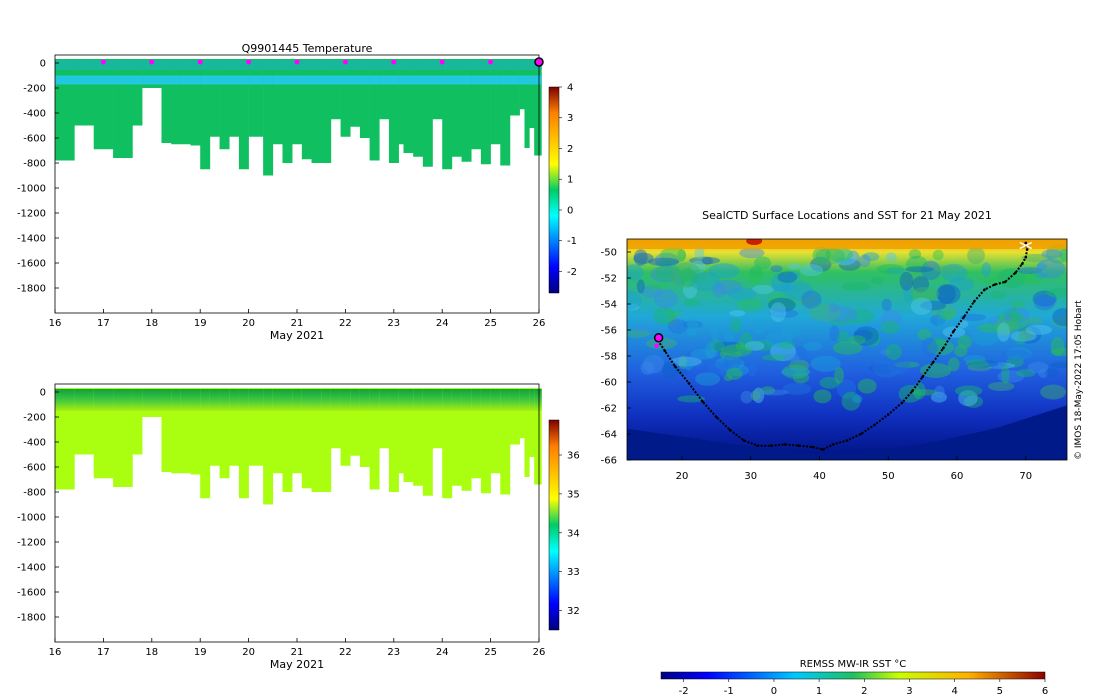 Image resolution: width=1100 pixels, height=700 pixels. I want to click on x-tick-label: 24, so click(442, 652).